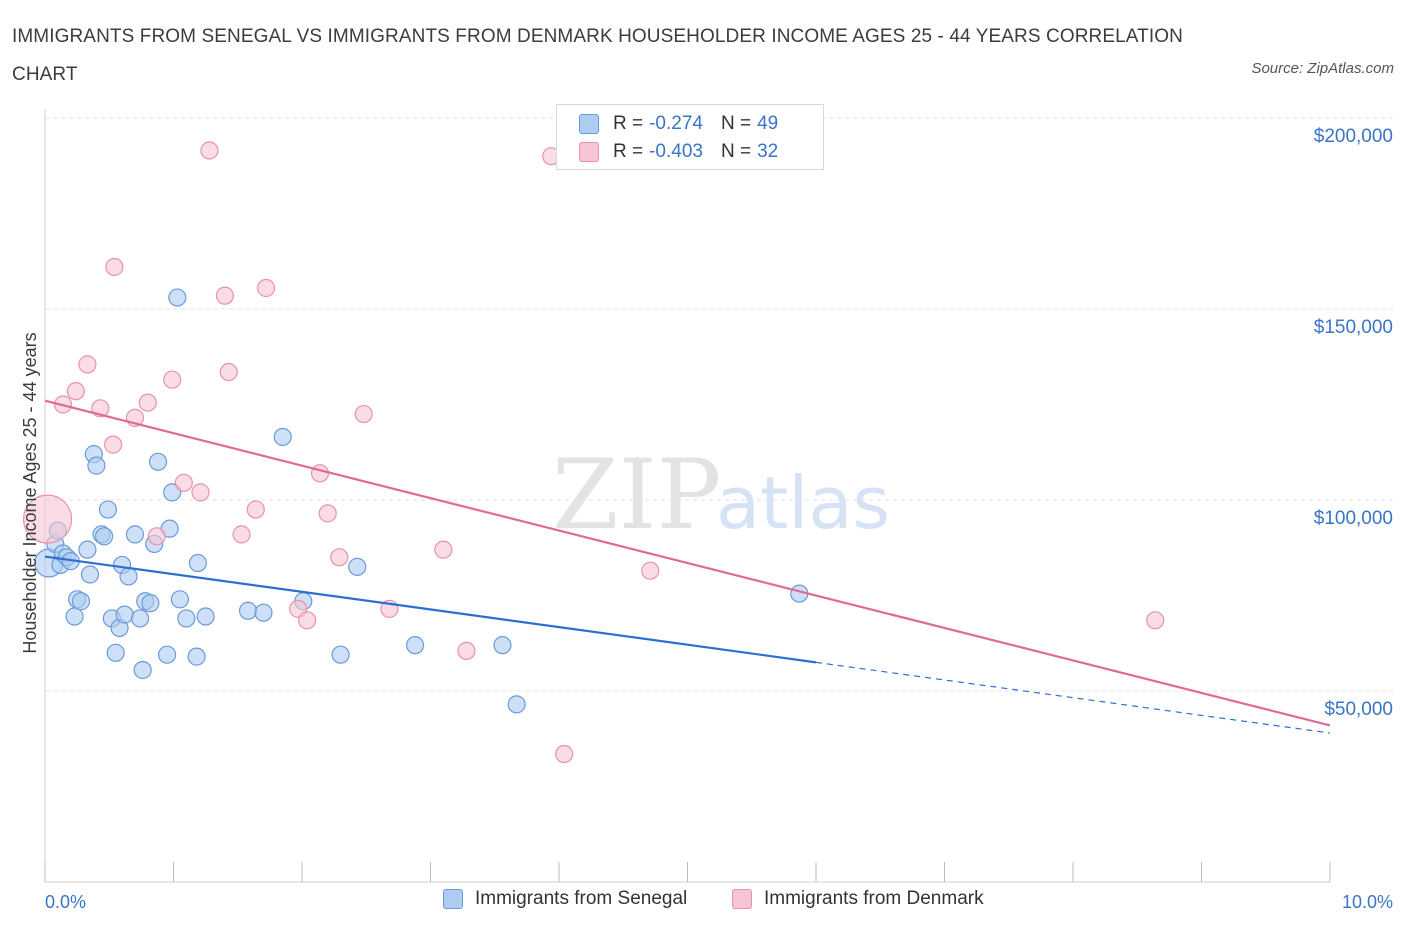 The height and width of the screenshot is (930, 1406). I want to click on legend-r-value-denmark: -0.403, so click(676, 151).